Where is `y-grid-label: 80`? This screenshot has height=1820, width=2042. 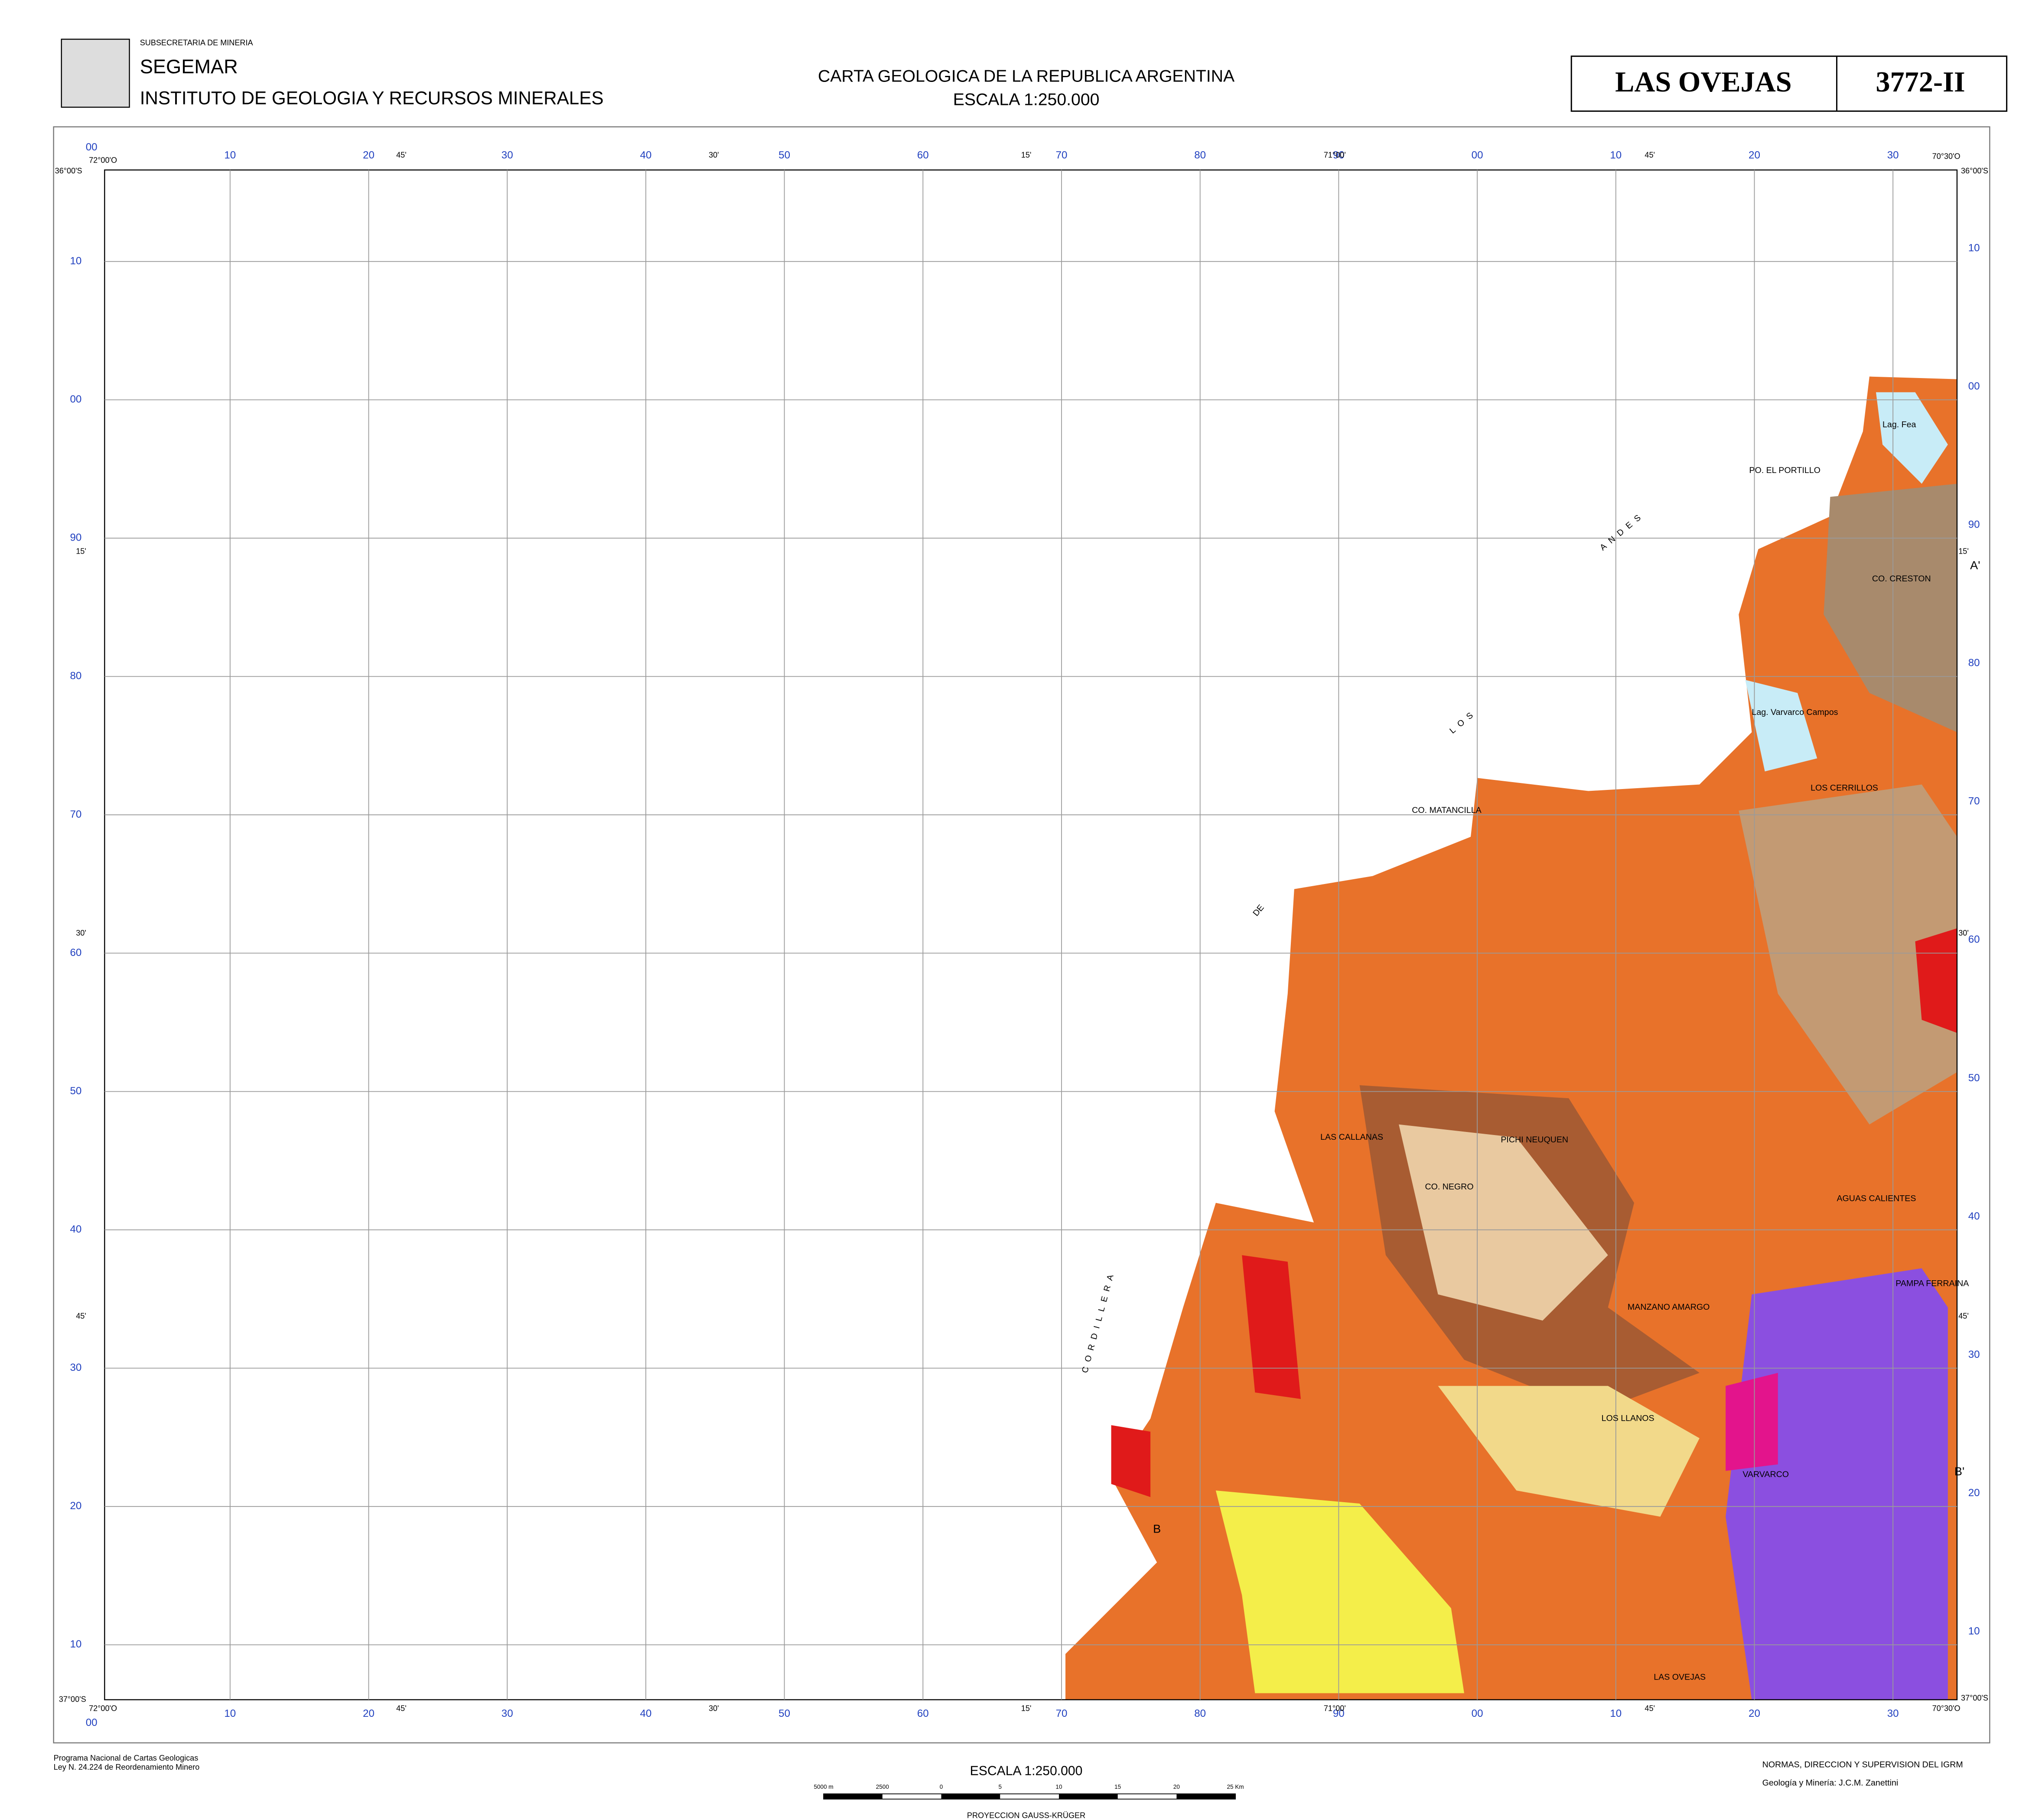
y-grid-label: 80 is located at coordinates (1974, 663).